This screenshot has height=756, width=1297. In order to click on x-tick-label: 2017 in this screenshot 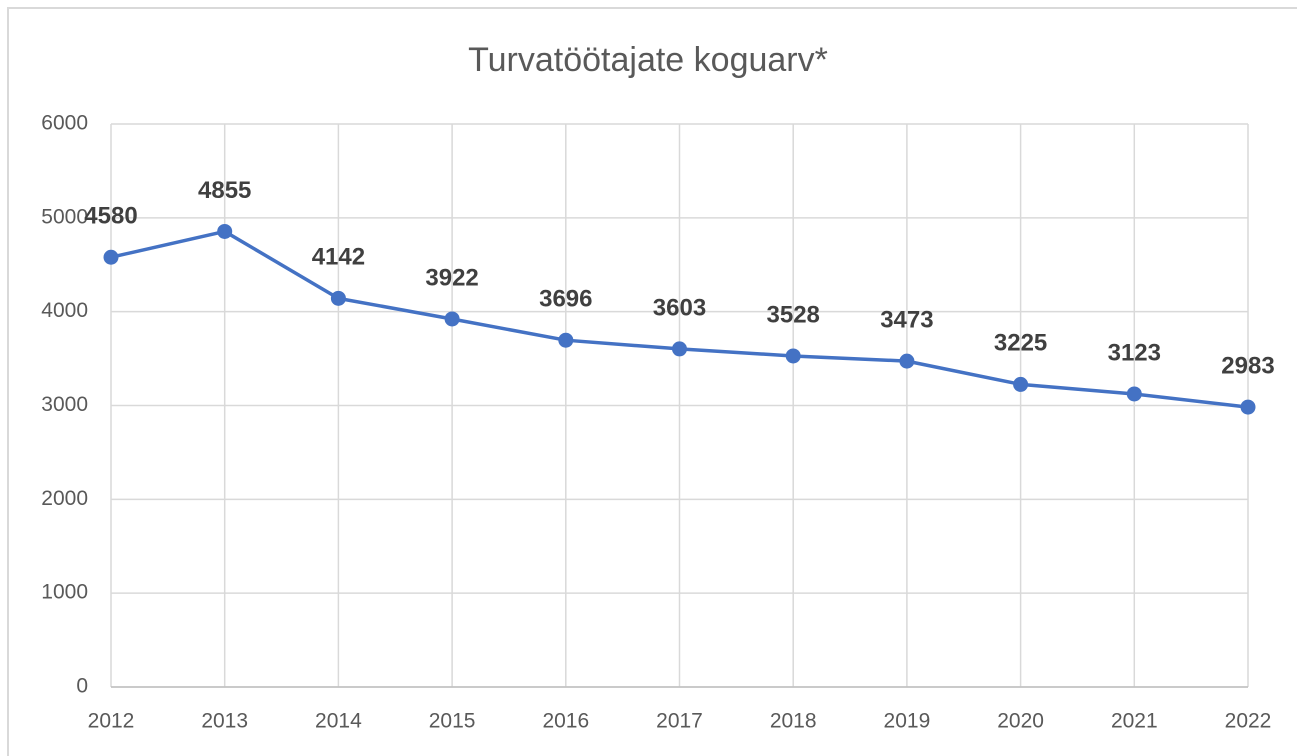, I will do `click(679, 721)`.